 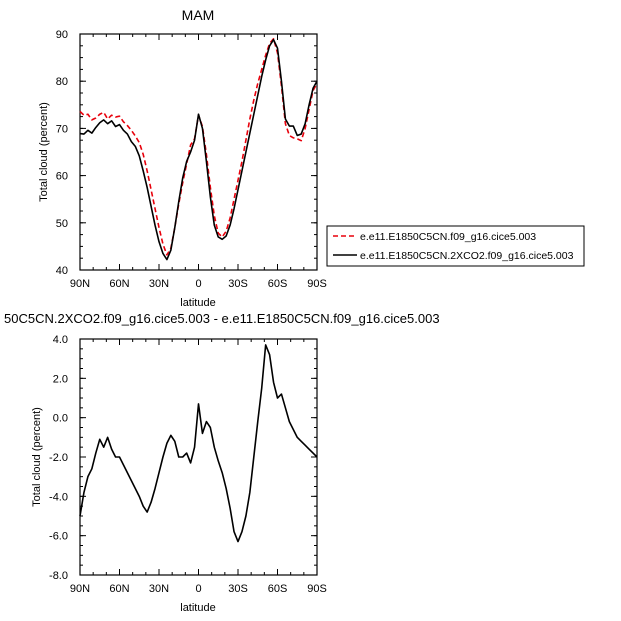 I want to click on bottom-x-tick-label: 30S, so click(x=238, y=589).